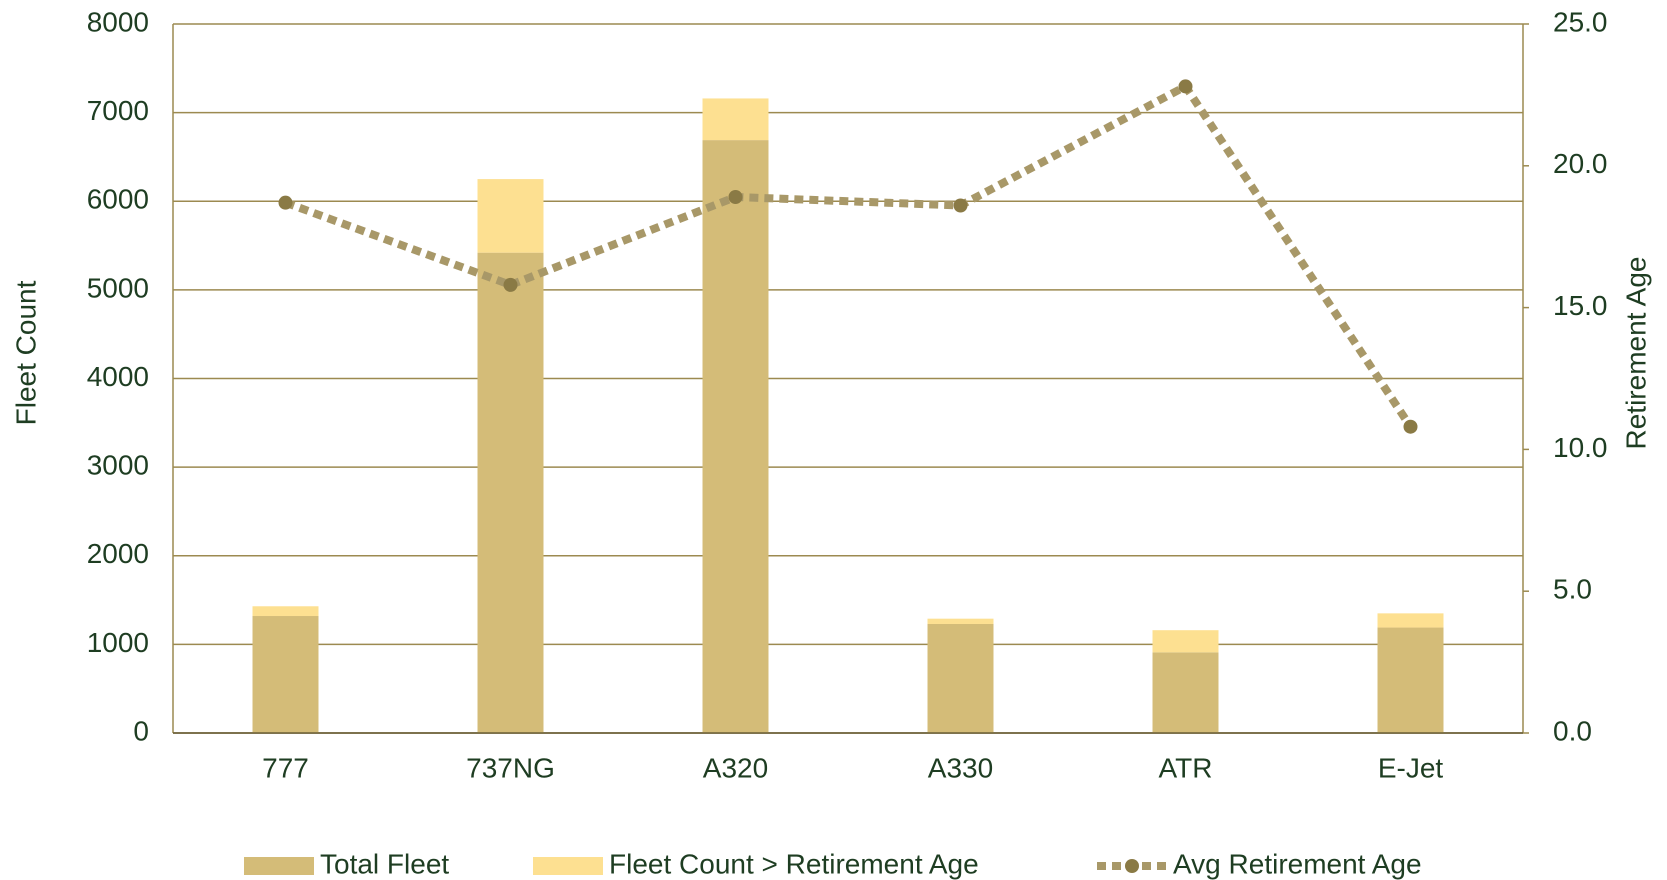  I want to click on y-tick-label: 5000, so click(118, 287).